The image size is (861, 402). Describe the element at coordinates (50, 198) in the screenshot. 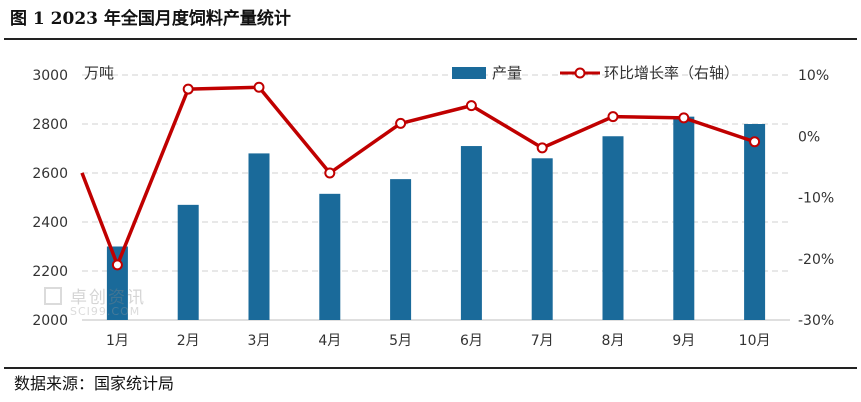

I see `left-axis-ticks: 2000 2200 2400 2600 2800 3000` at that location.